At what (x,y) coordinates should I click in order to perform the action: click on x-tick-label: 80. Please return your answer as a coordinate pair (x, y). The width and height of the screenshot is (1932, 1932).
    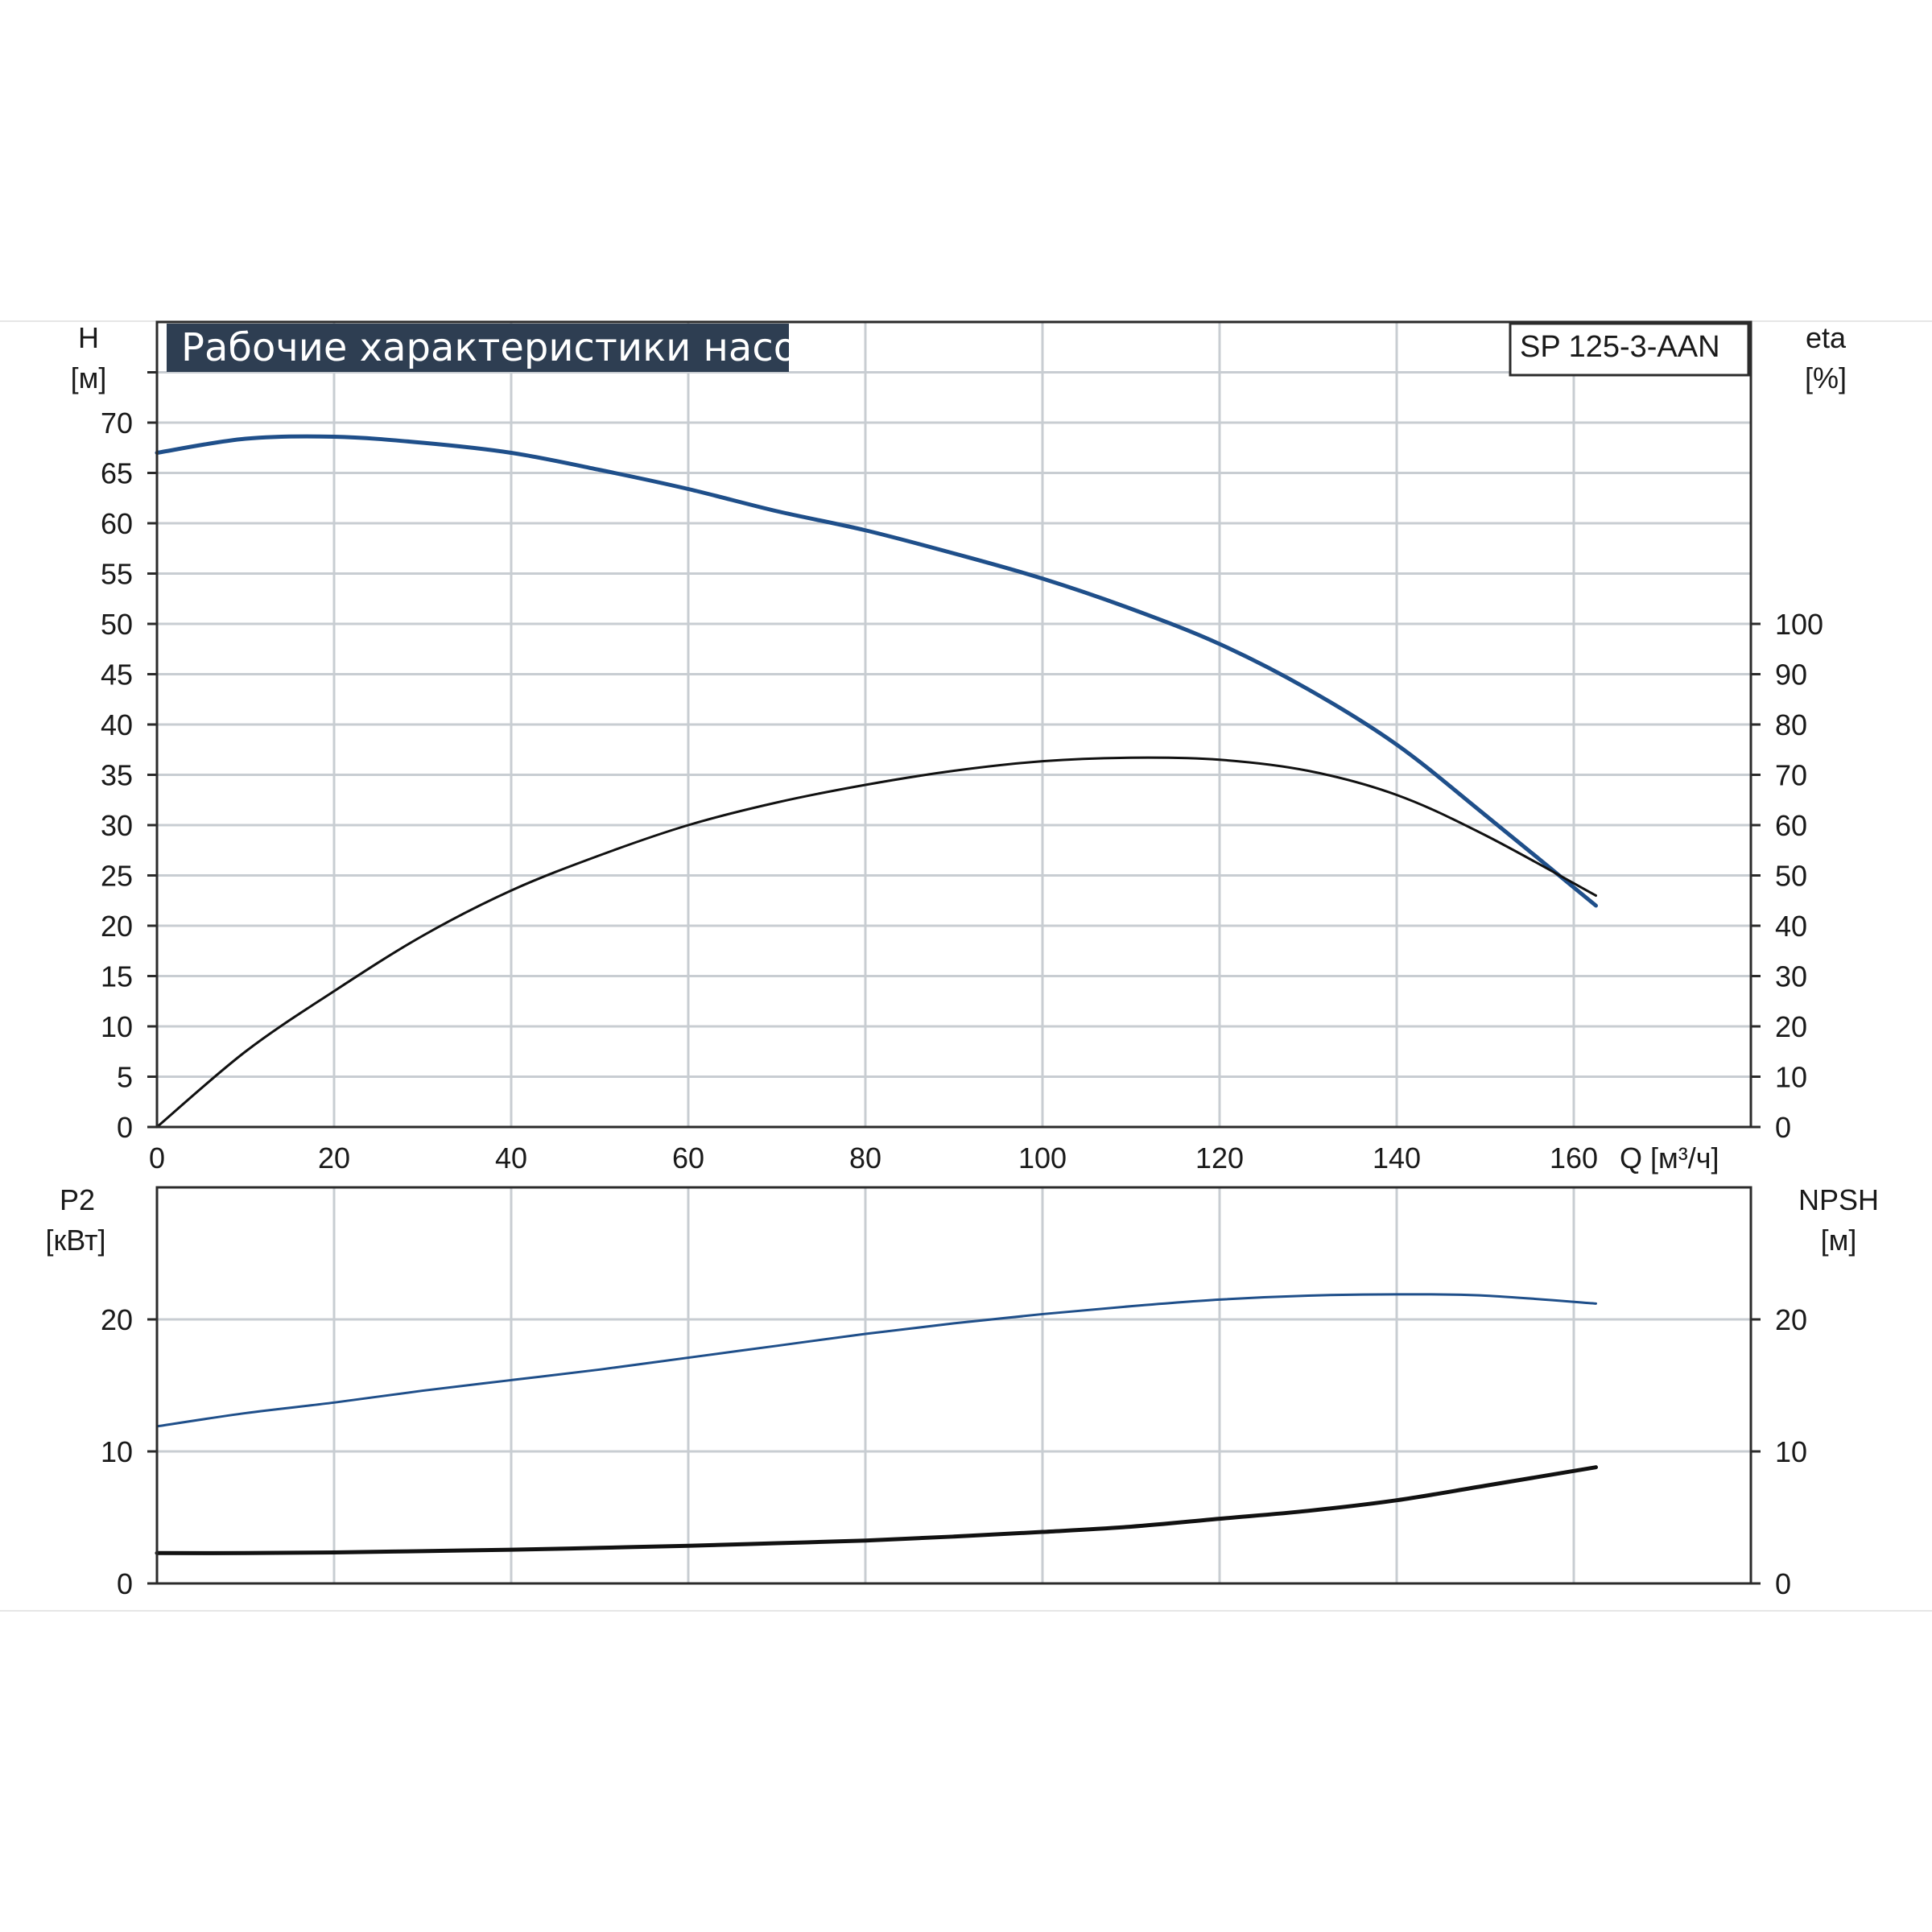
    Looking at the image, I should click on (865, 1157).